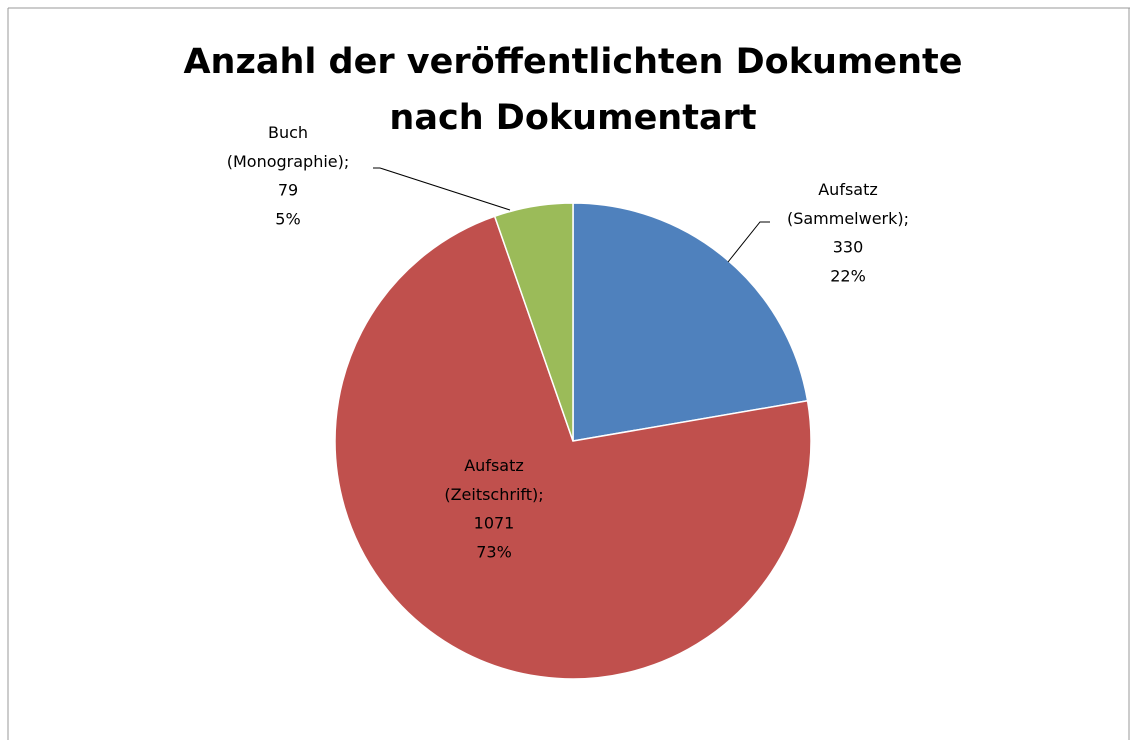  What do you see at coordinates (848, 204) in the screenshot?
I see `slice-category-label: Aufsatz (Sammelwerk);` at bounding box center [848, 204].